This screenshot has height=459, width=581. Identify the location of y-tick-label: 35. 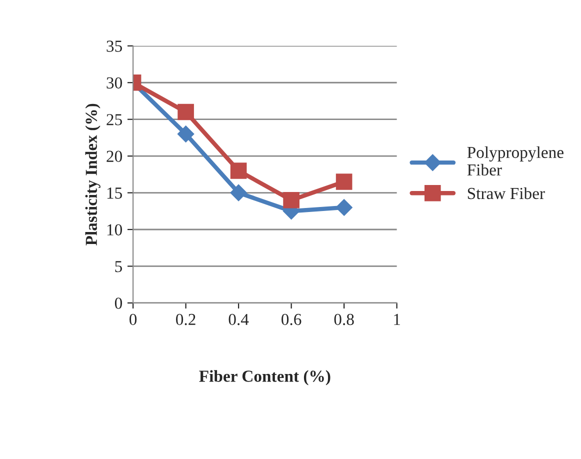
(114, 46).